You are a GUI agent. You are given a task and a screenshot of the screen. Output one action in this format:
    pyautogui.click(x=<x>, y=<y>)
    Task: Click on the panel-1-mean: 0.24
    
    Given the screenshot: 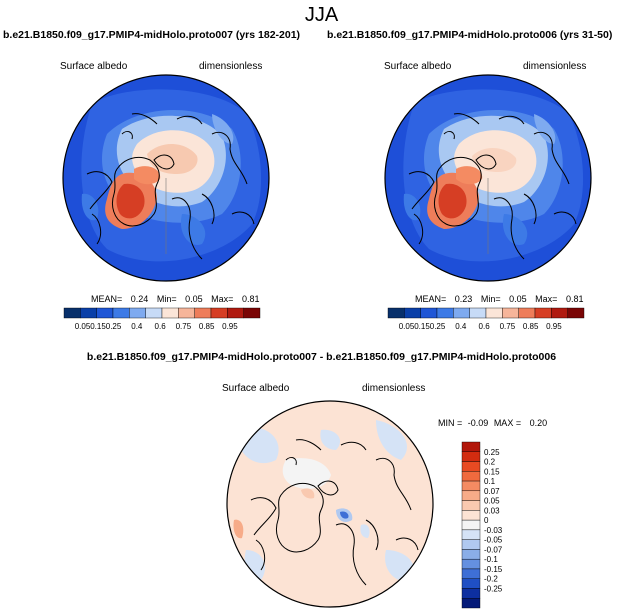 What is the action you would take?
    pyautogui.click(x=139, y=299)
    